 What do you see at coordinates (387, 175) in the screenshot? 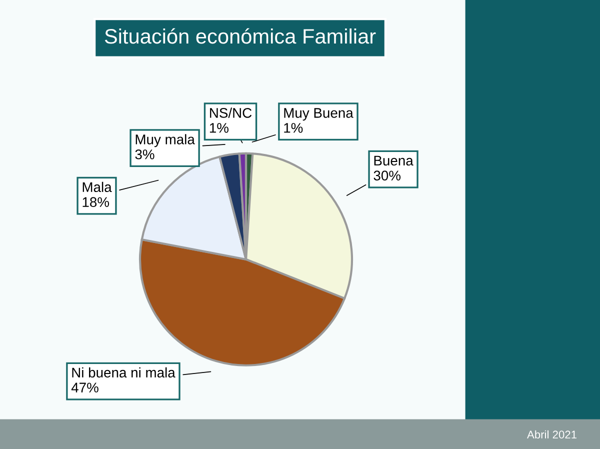
I see `data-label: 30%` at bounding box center [387, 175].